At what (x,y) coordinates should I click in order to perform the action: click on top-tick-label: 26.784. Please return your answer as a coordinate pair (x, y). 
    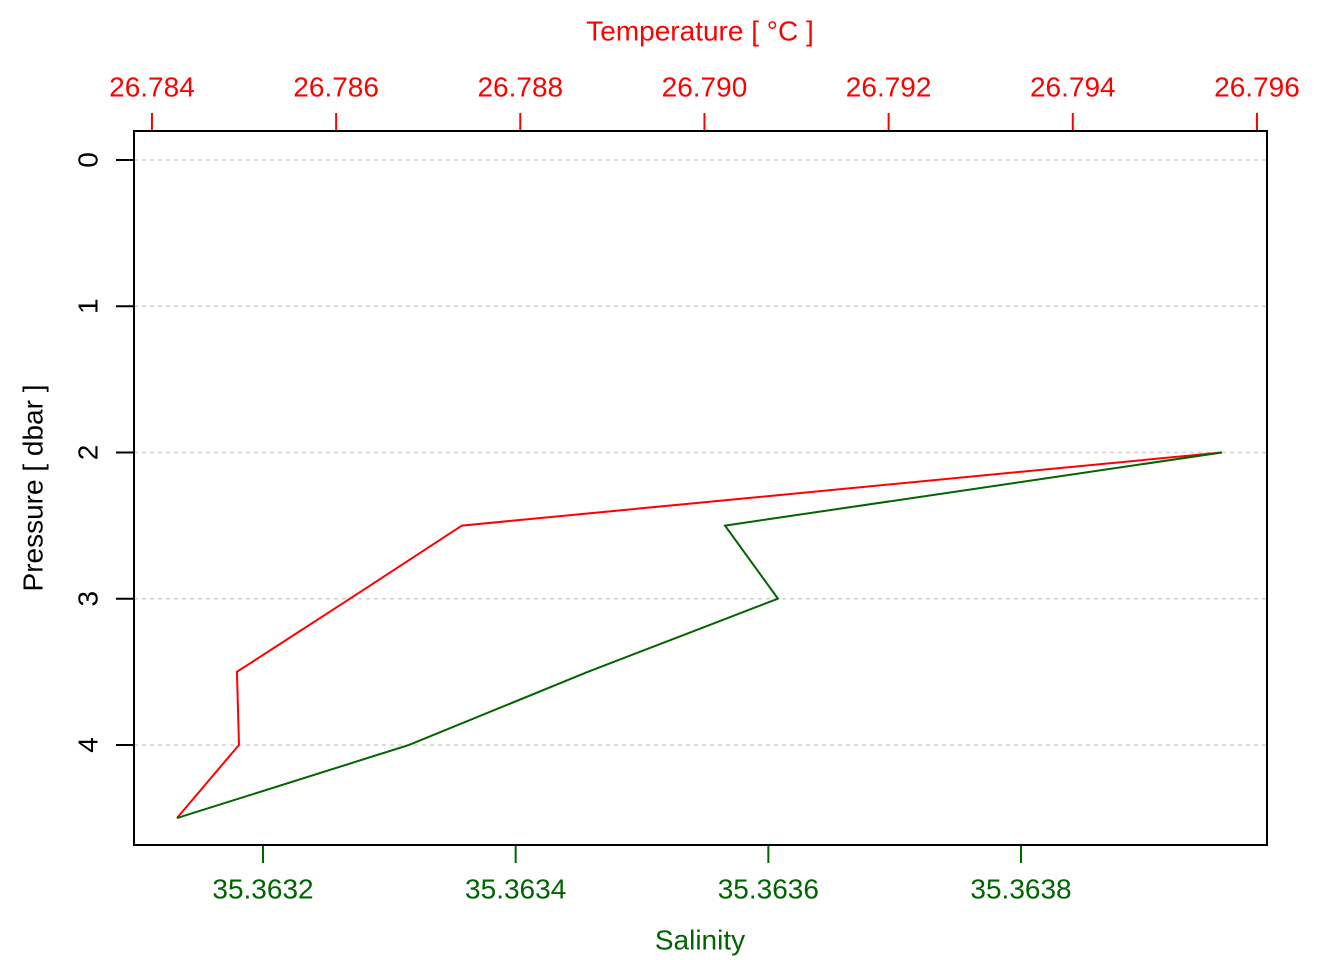
    Looking at the image, I should click on (152, 86).